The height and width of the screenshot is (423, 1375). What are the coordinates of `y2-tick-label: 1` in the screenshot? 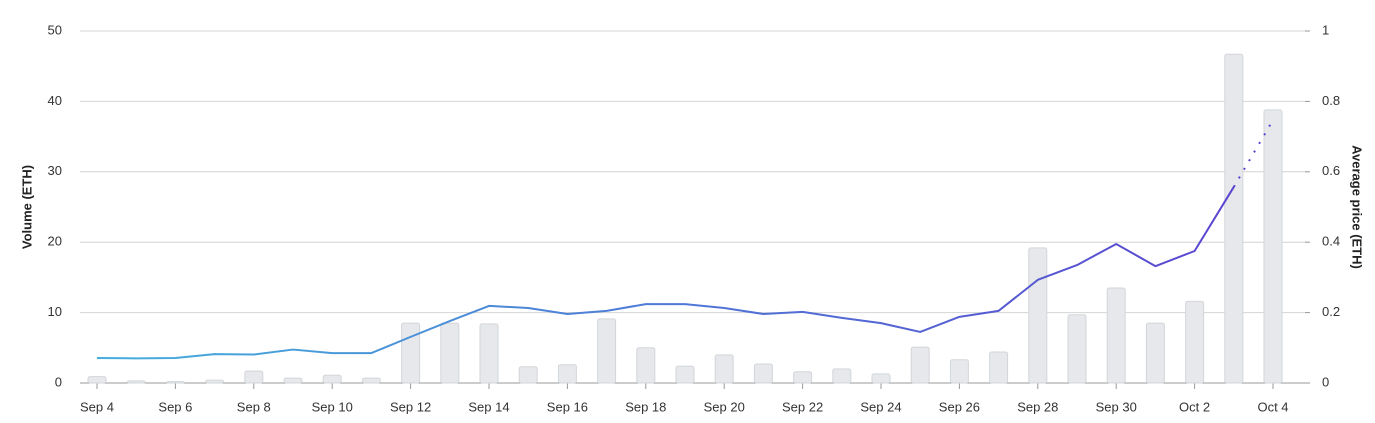 It's located at (1325, 29).